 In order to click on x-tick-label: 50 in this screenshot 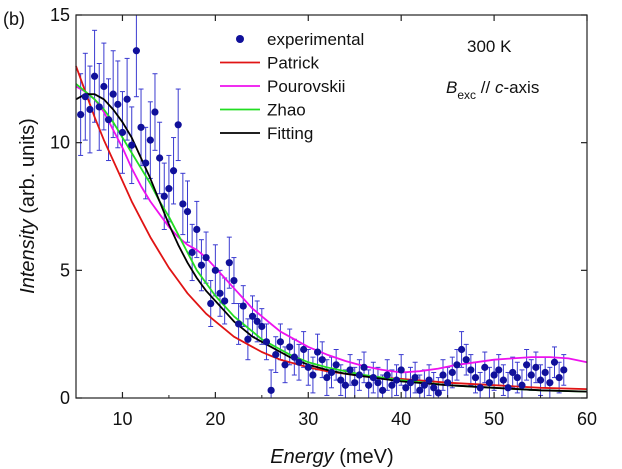, I will do `click(494, 419)`.